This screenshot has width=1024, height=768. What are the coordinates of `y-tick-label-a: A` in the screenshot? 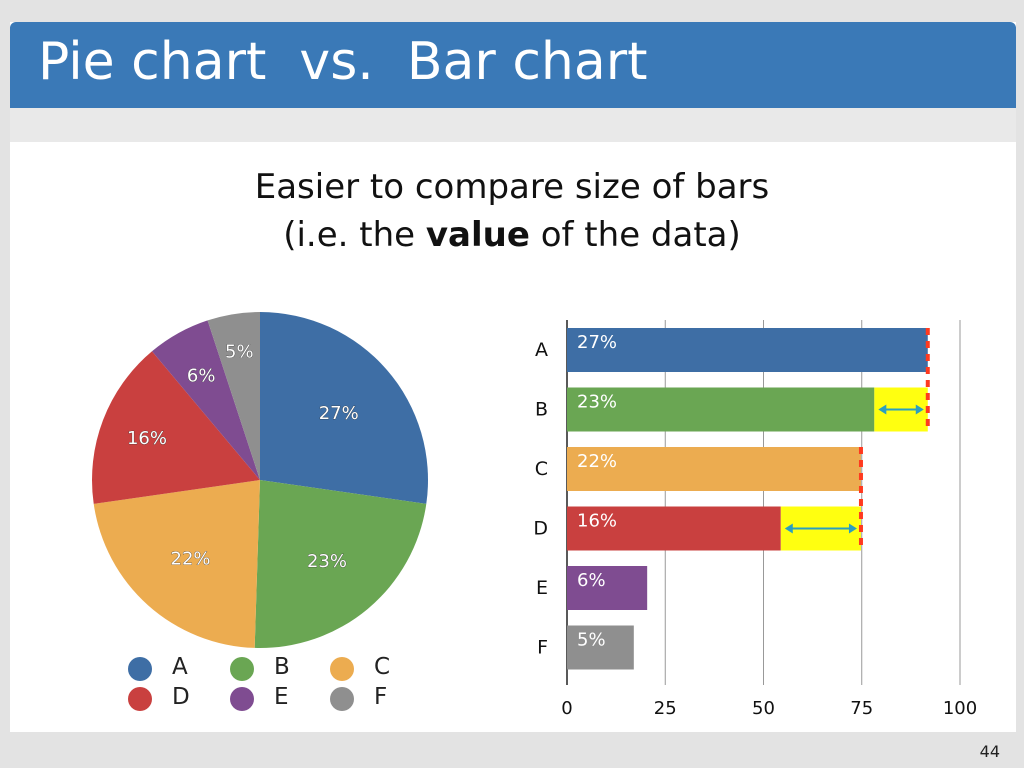 It's located at (541, 350).